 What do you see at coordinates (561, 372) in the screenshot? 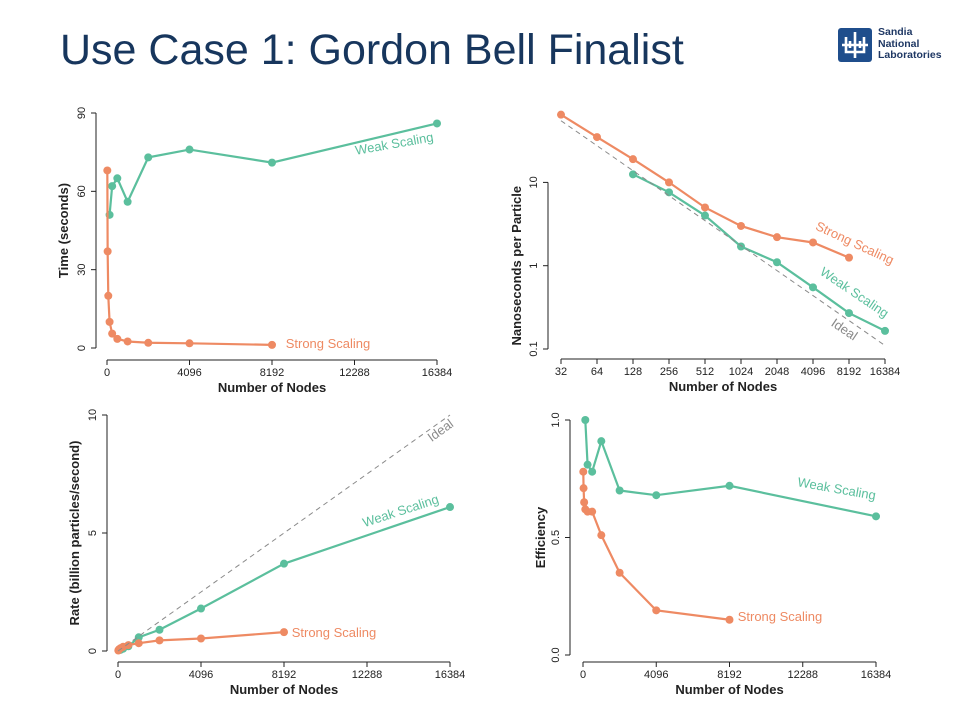
I see `x-tick-label: 32` at bounding box center [561, 372].